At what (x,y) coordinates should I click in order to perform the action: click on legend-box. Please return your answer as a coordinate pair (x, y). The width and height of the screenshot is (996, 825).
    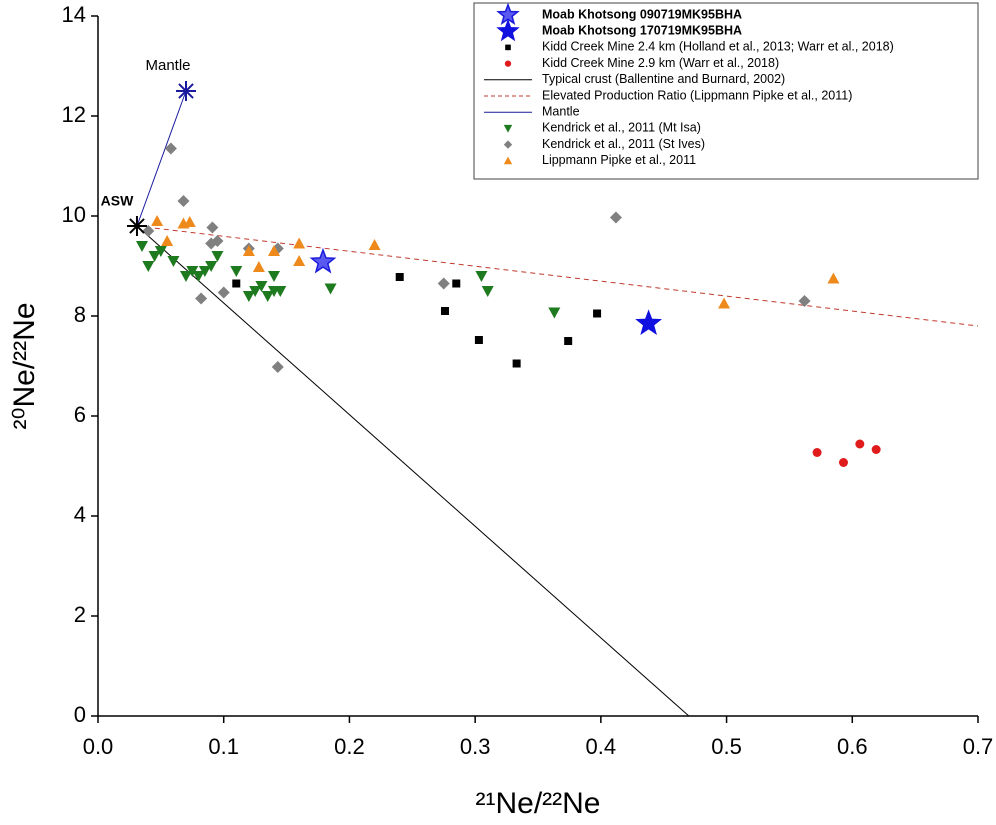
    Looking at the image, I should click on (726, 91).